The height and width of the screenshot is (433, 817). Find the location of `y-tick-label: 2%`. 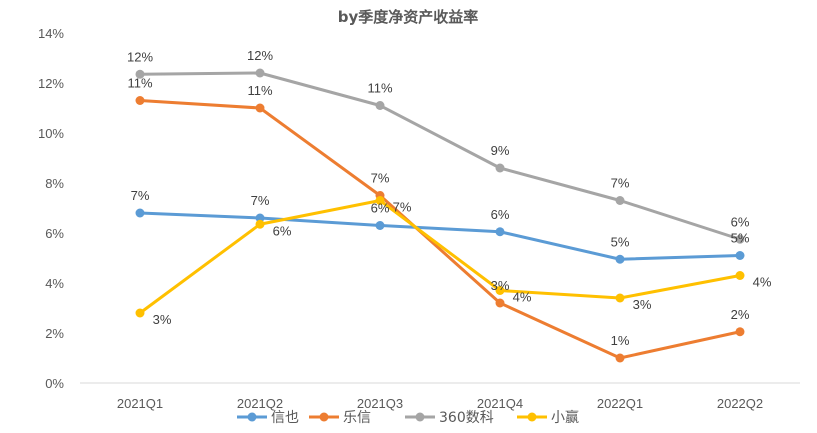

y-tick-label: 2% is located at coordinates (54, 333).